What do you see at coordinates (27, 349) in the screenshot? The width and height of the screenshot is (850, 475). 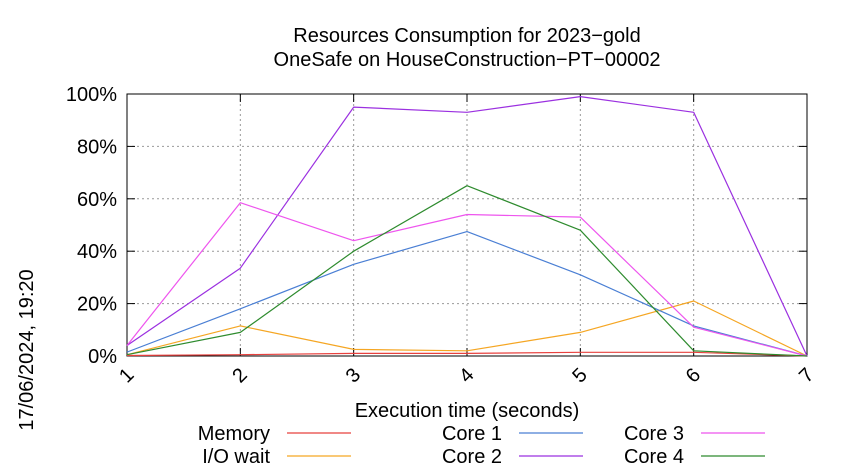 I see `timestamp-label: 17/06/2024, 19:20` at bounding box center [27, 349].